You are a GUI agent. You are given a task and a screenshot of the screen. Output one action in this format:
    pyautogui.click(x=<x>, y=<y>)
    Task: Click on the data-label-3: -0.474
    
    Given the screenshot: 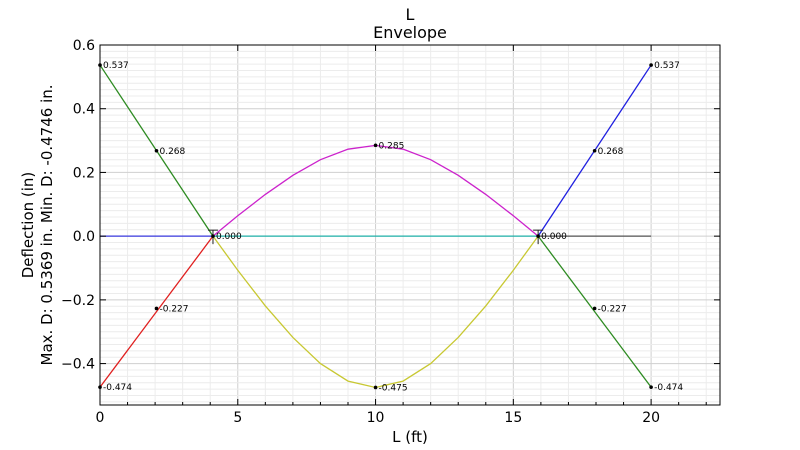 What is the action you would take?
    pyautogui.click(x=117, y=388)
    